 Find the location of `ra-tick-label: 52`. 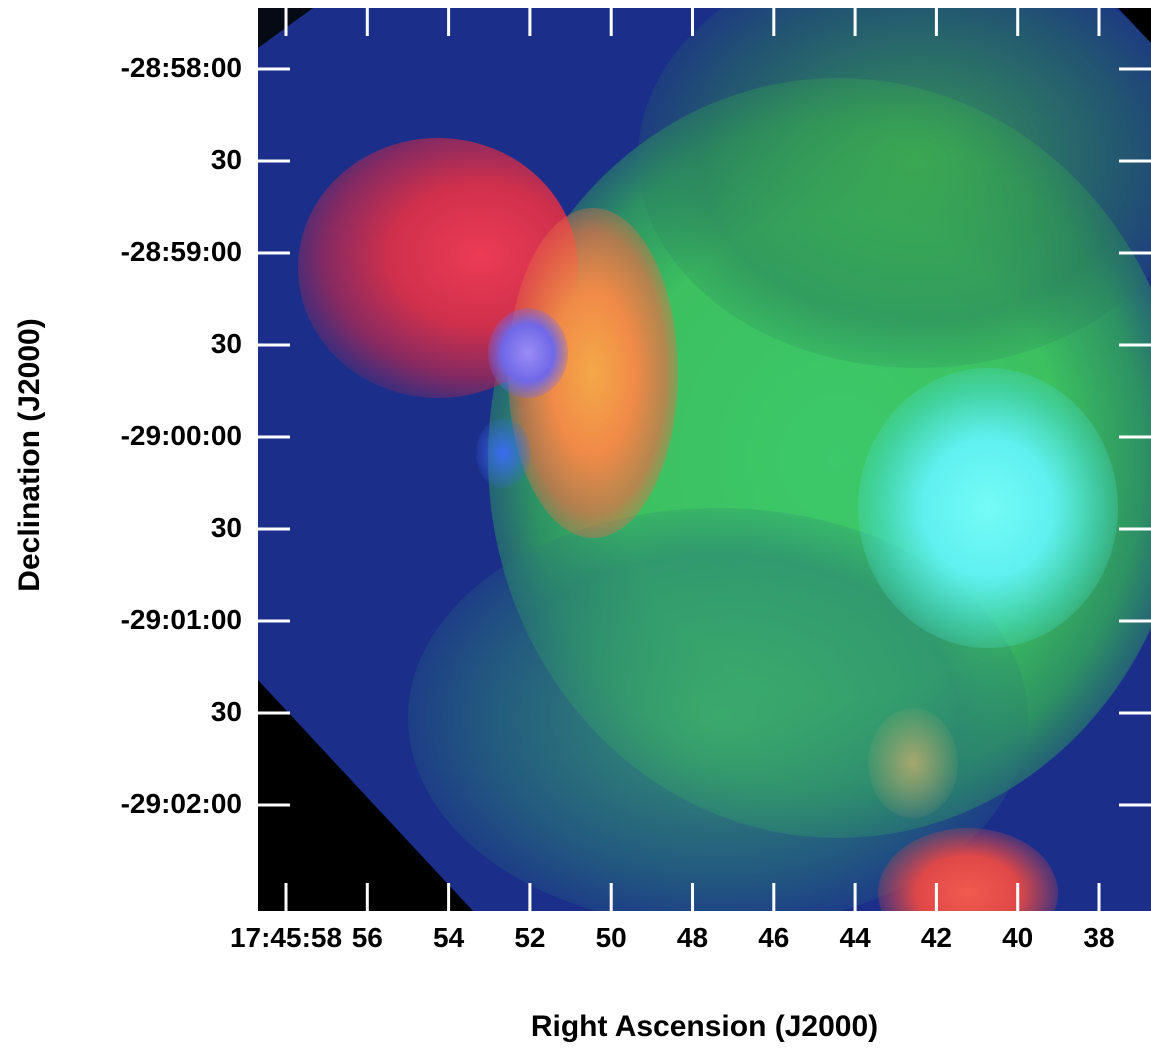

ra-tick-label: 52 is located at coordinates (530, 937).